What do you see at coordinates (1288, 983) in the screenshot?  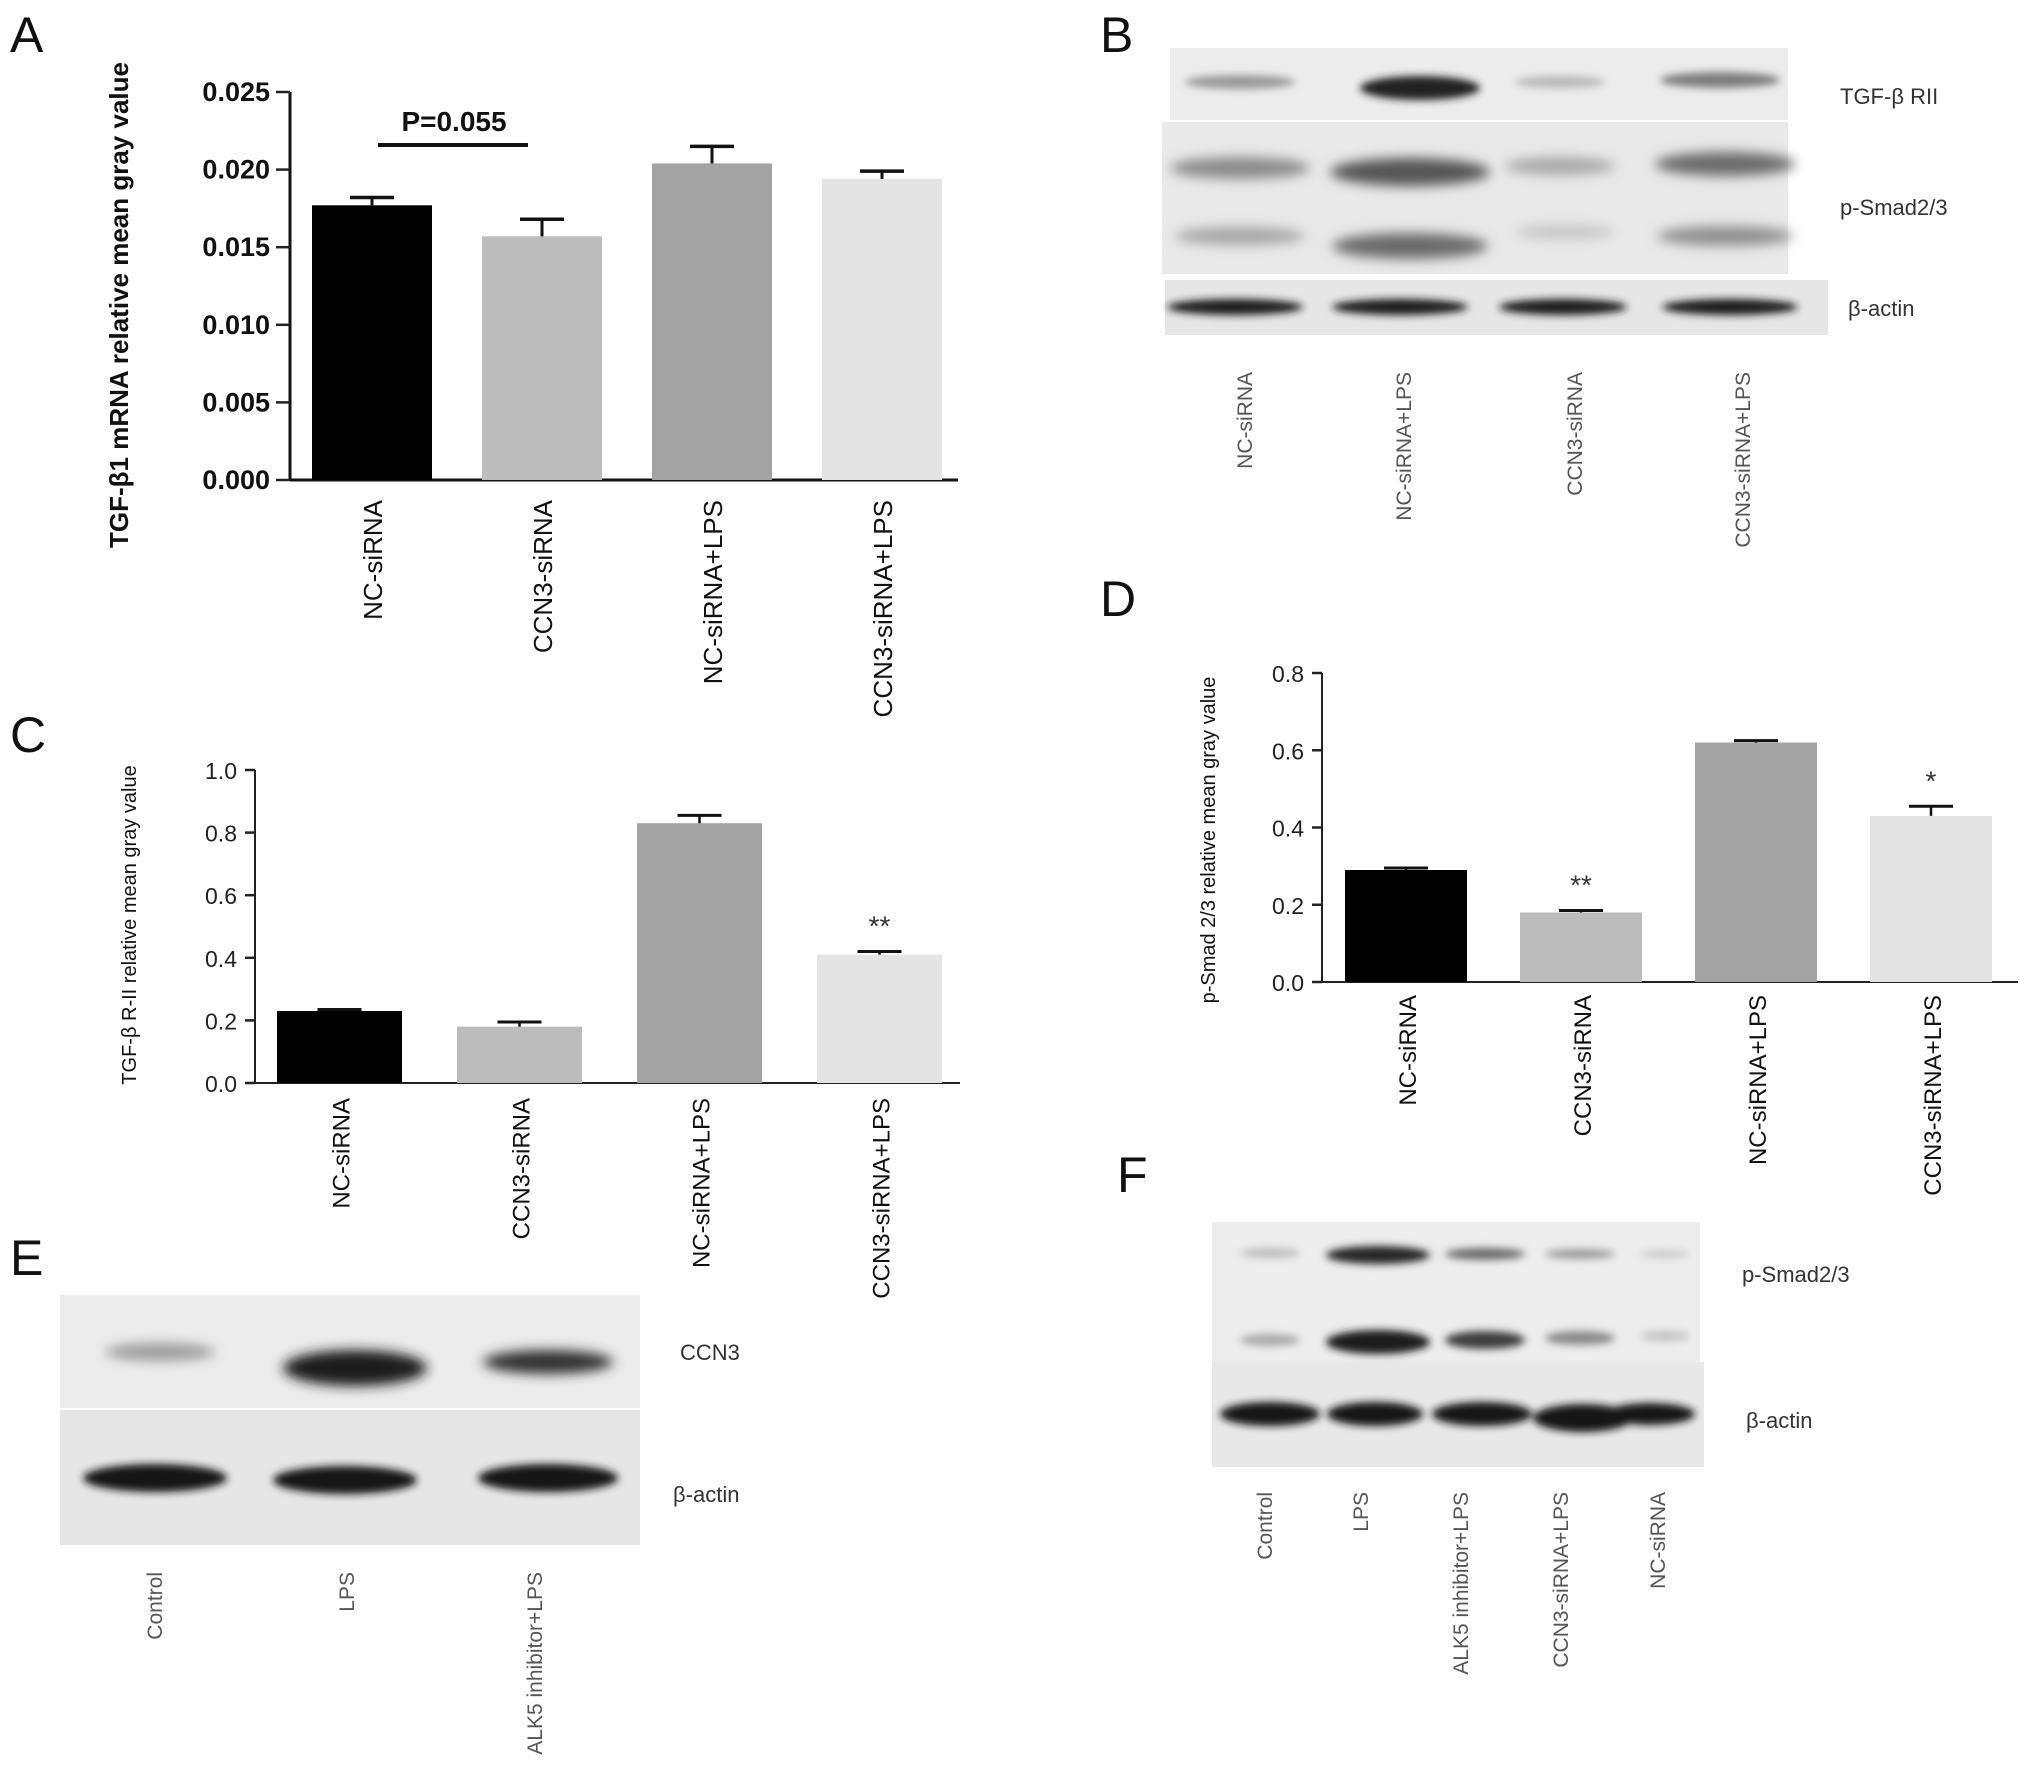 I see `chart-d-y-tick-label: 0.0` at bounding box center [1288, 983].